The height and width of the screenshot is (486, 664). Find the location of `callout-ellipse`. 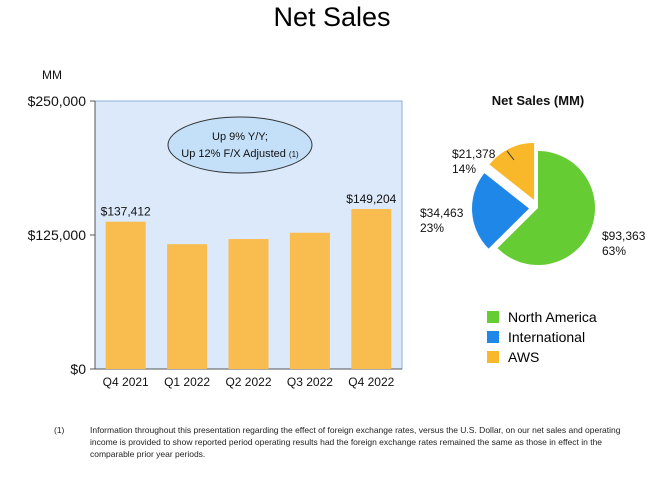

callout-ellipse is located at coordinates (240, 145).